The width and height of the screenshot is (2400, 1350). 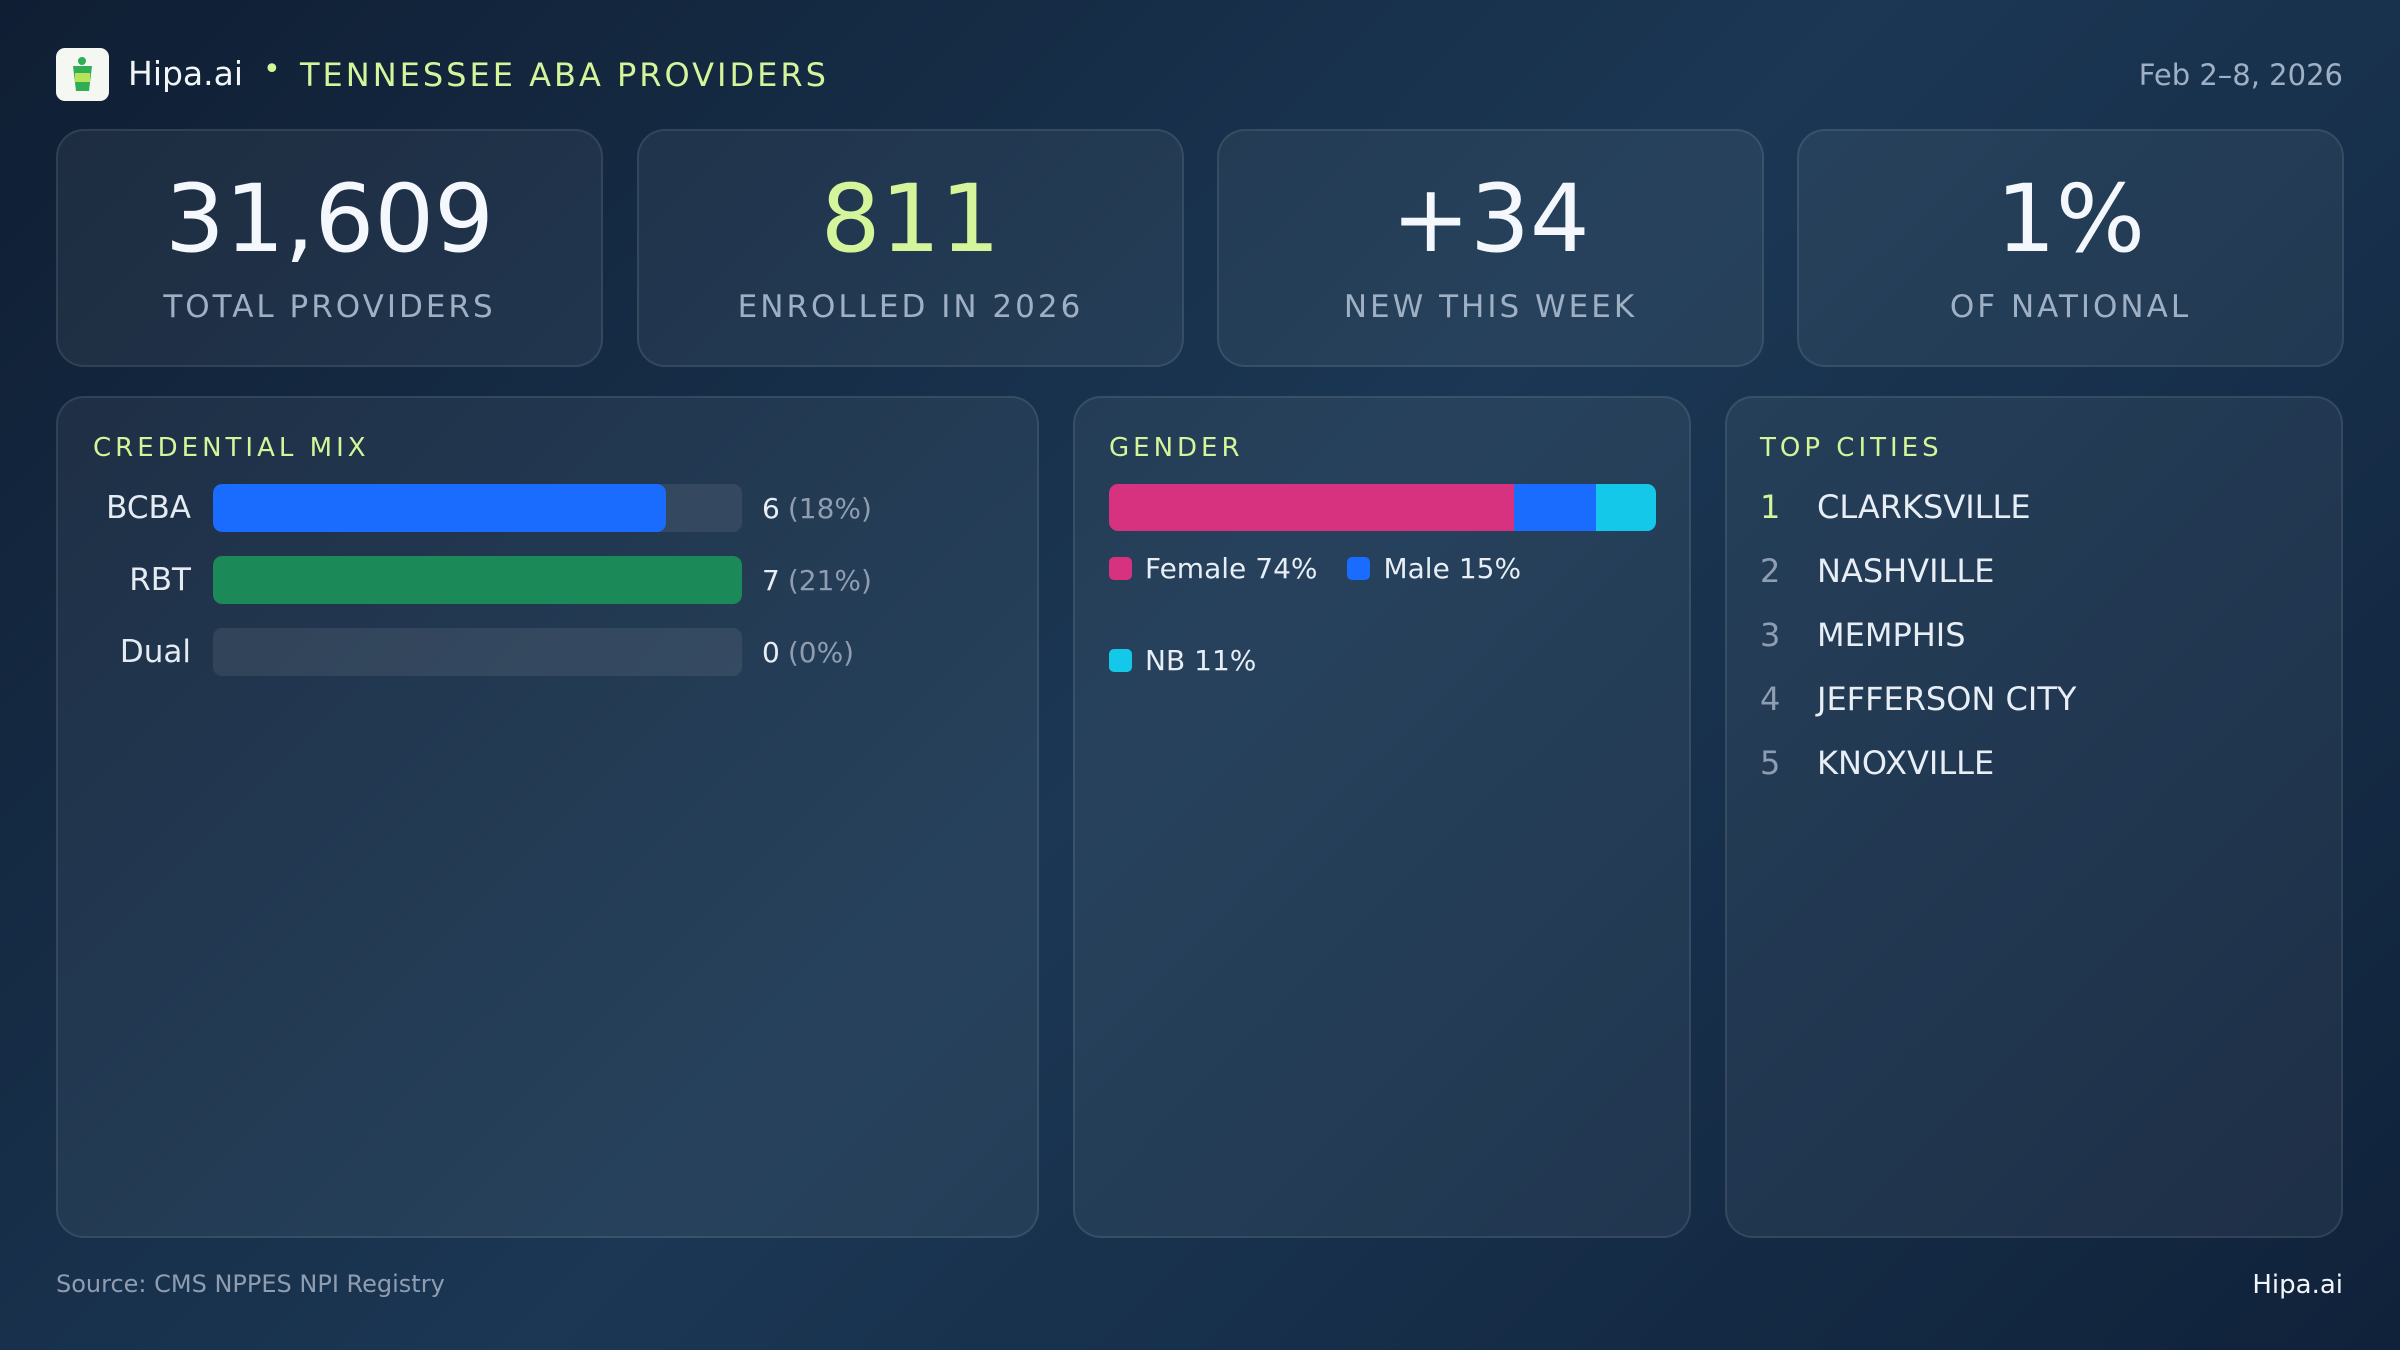 What do you see at coordinates (329, 219) in the screenshot?
I see `kpi-value: 31,609` at bounding box center [329, 219].